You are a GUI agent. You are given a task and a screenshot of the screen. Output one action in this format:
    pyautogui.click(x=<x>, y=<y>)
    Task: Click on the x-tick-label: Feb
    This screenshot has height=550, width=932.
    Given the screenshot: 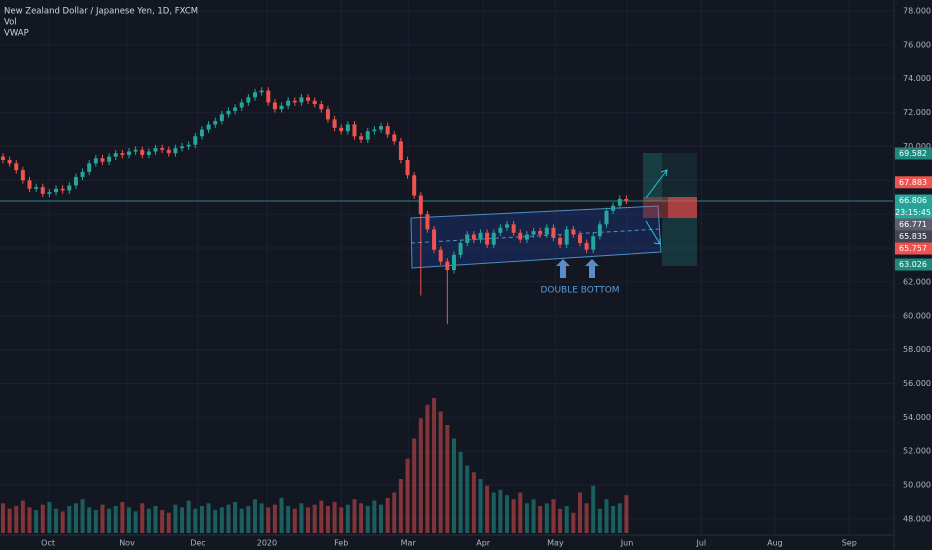 What is the action you would take?
    pyautogui.click(x=341, y=543)
    